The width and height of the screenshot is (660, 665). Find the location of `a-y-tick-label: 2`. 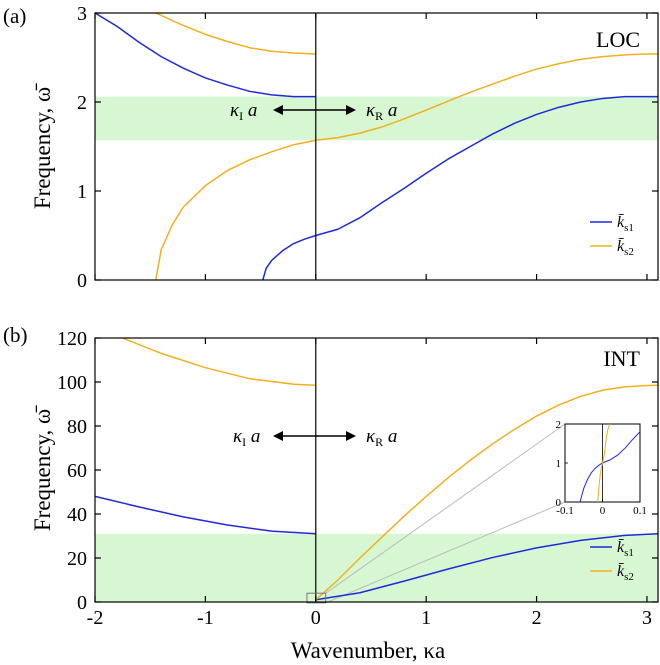

a-y-tick-label: 2 is located at coordinates (82, 103).